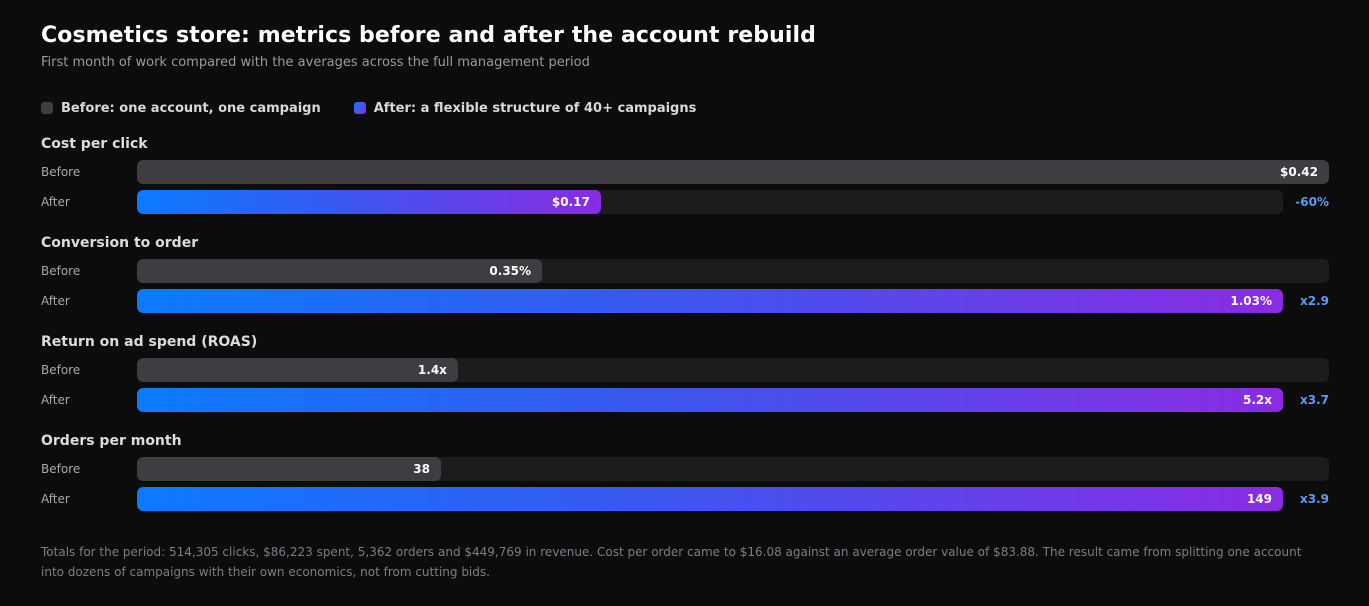  What do you see at coordinates (369, 202) in the screenshot?
I see `bar-after: $0.17` at bounding box center [369, 202].